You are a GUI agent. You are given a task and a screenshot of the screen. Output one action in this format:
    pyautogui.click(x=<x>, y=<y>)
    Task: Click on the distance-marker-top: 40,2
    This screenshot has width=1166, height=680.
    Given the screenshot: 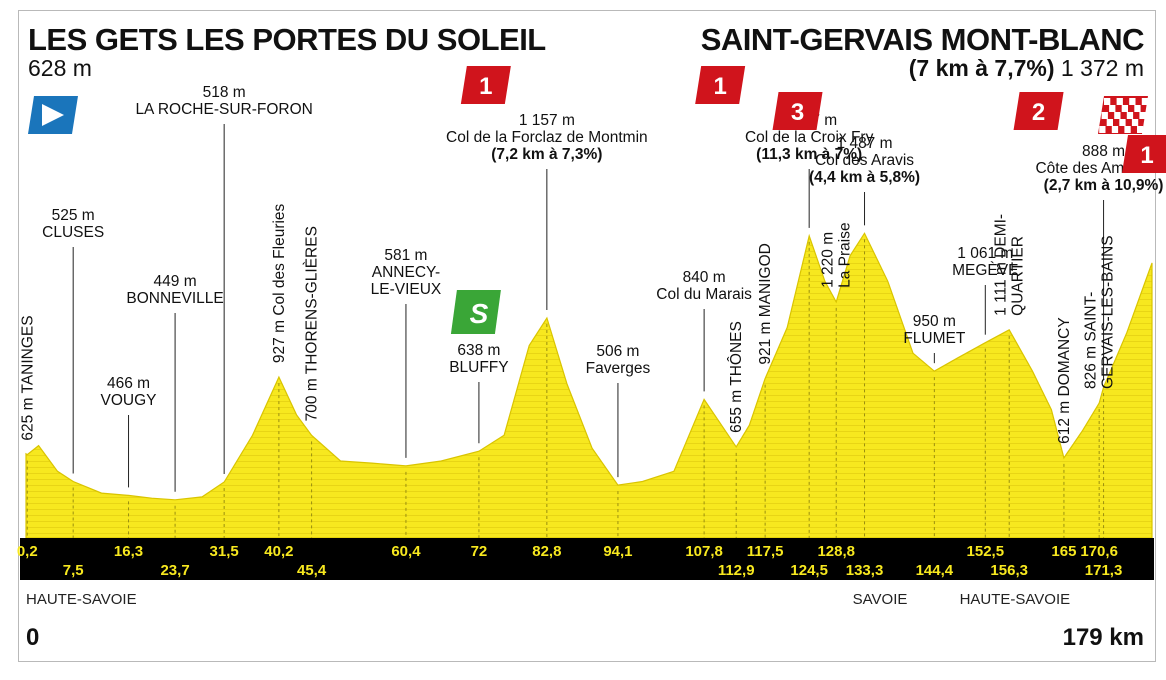 What is the action you would take?
    pyautogui.click(x=278, y=551)
    